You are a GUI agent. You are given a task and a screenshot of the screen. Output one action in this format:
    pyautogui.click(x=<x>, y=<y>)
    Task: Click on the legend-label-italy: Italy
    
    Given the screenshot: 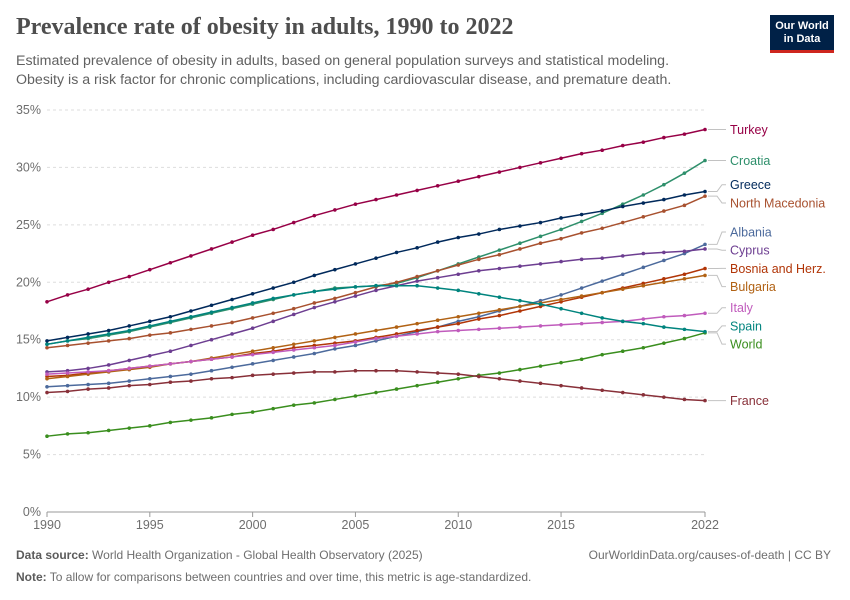 What is the action you would take?
    pyautogui.click(x=742, y=308)
    